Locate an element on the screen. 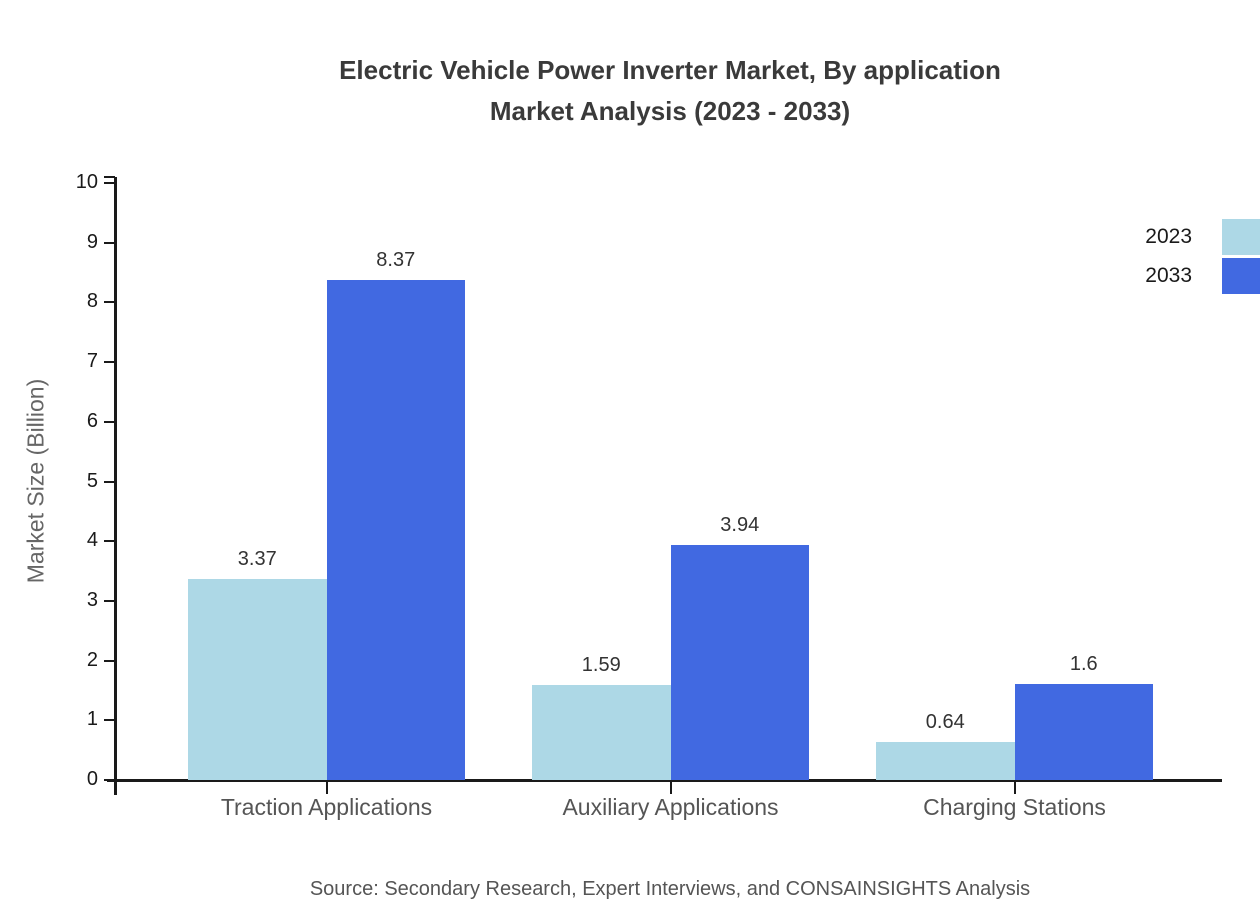 This screenshot has width=1260, height=920. y-tick-label: 2 is located at coordinates (92, 659).